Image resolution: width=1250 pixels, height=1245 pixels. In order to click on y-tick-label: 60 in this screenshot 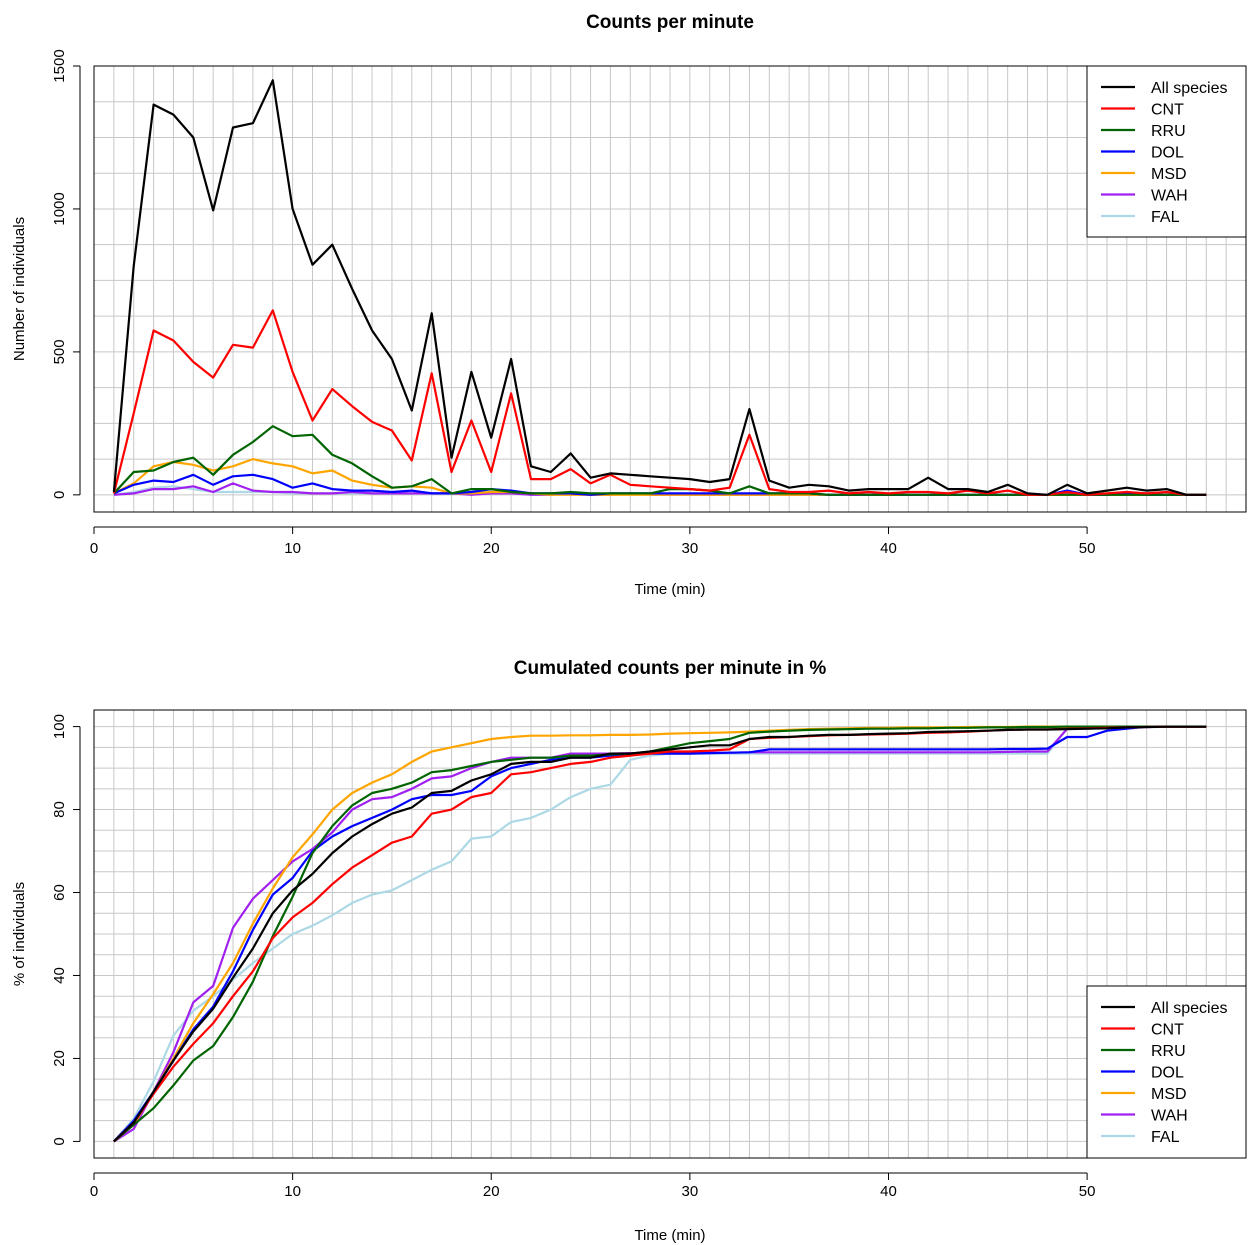, I will do `click(59, 892)`.